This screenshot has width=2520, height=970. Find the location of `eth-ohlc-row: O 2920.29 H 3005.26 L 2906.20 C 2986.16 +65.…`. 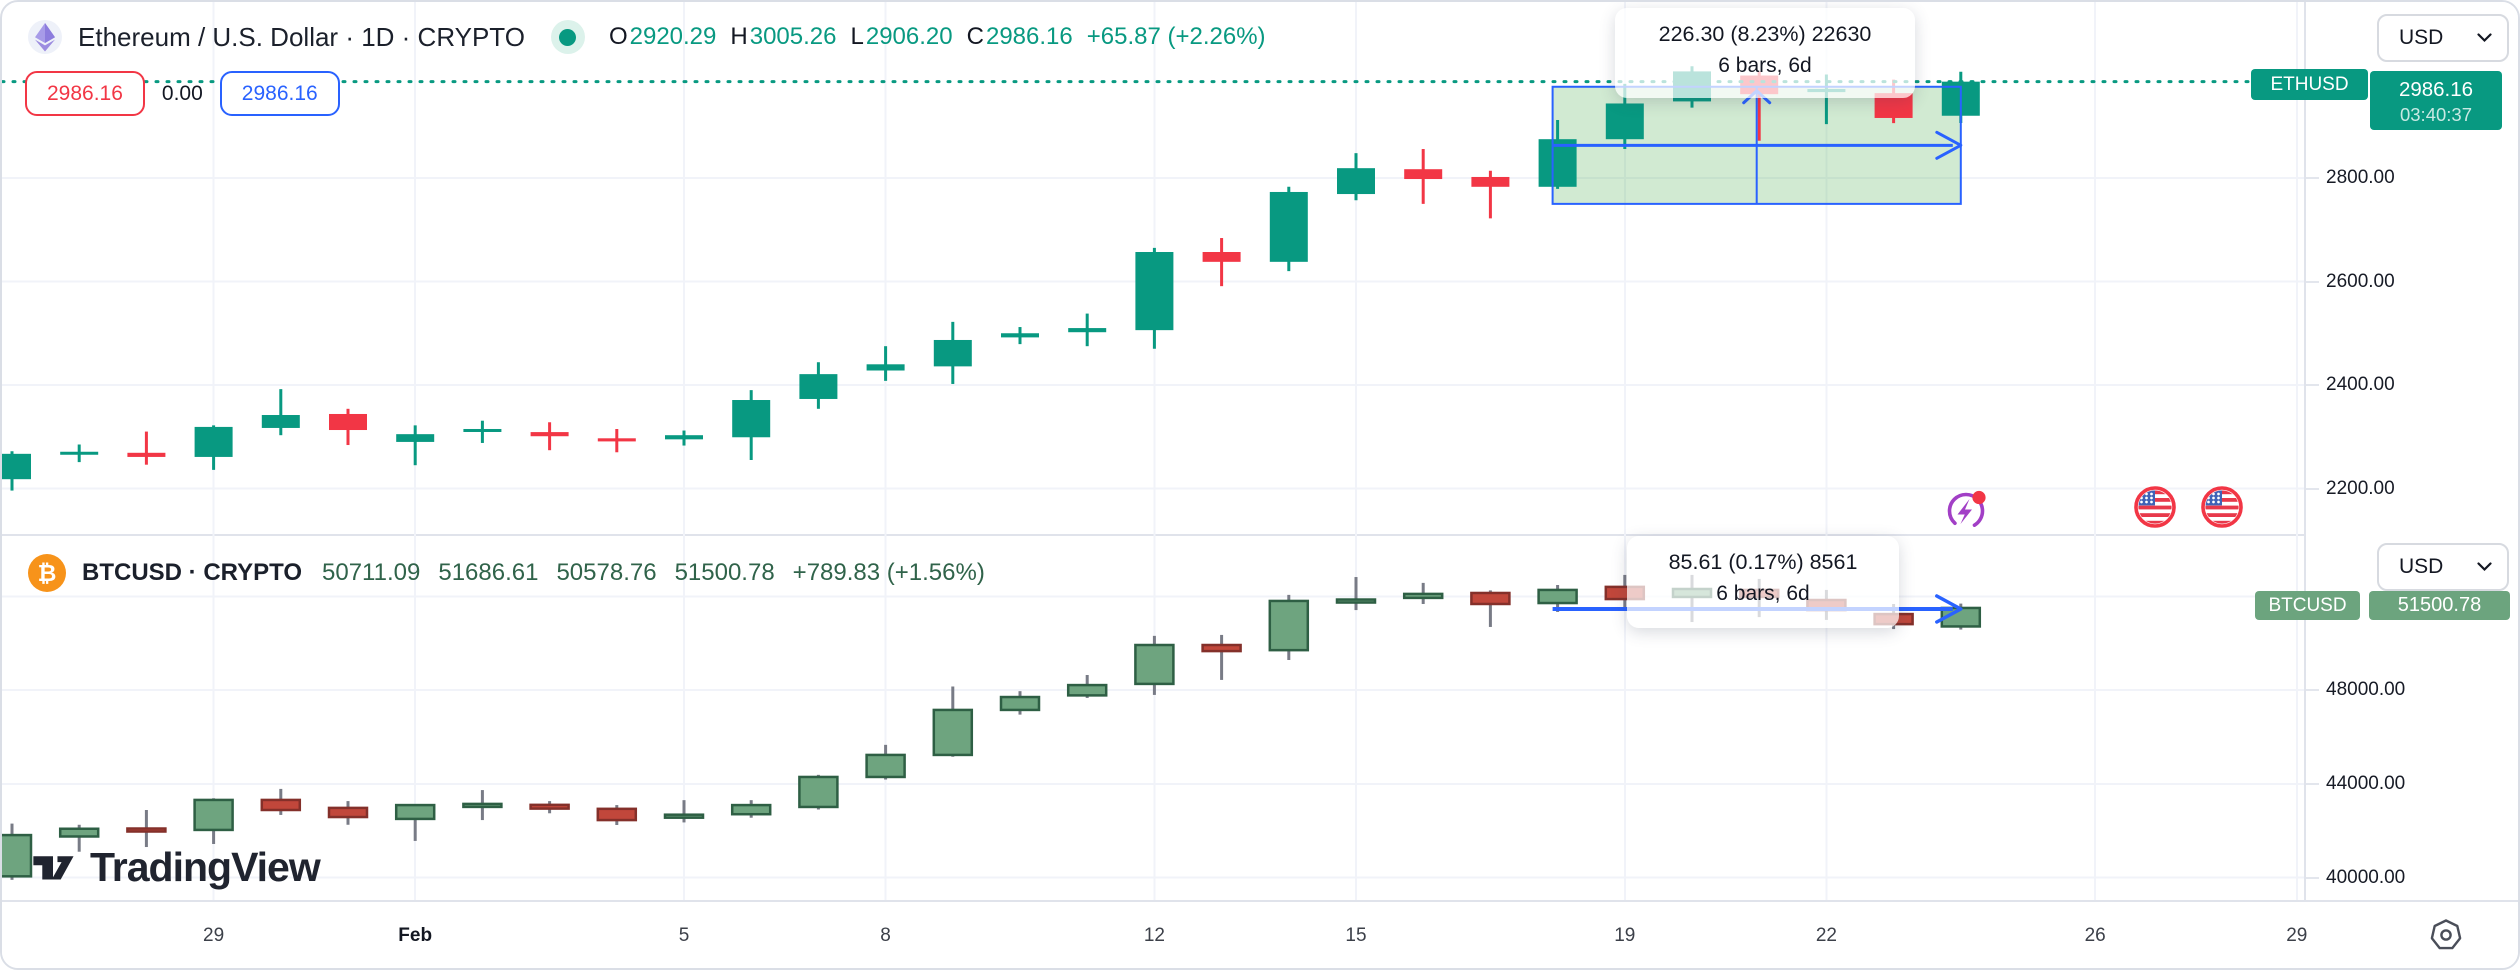

eth-ohlc-row: O 2920.29 H 3005.26 L 2906.20 C 2986.16 +65.… is located at coordinates (937, 37).